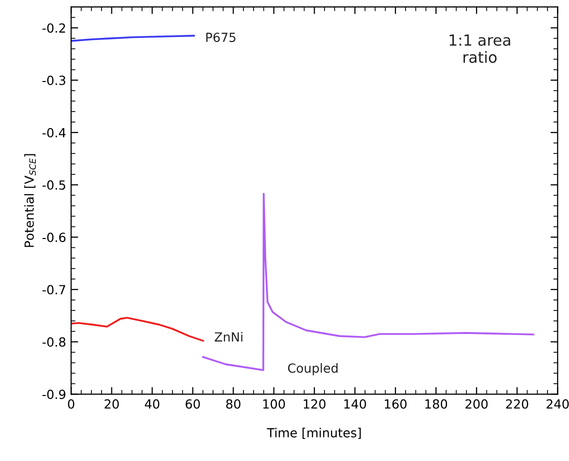 This screenshot has height=461, width=569. Describe the element at coordinates (54, 185) in the screenshot. I see `y-tick-label: -0.5` at that location.